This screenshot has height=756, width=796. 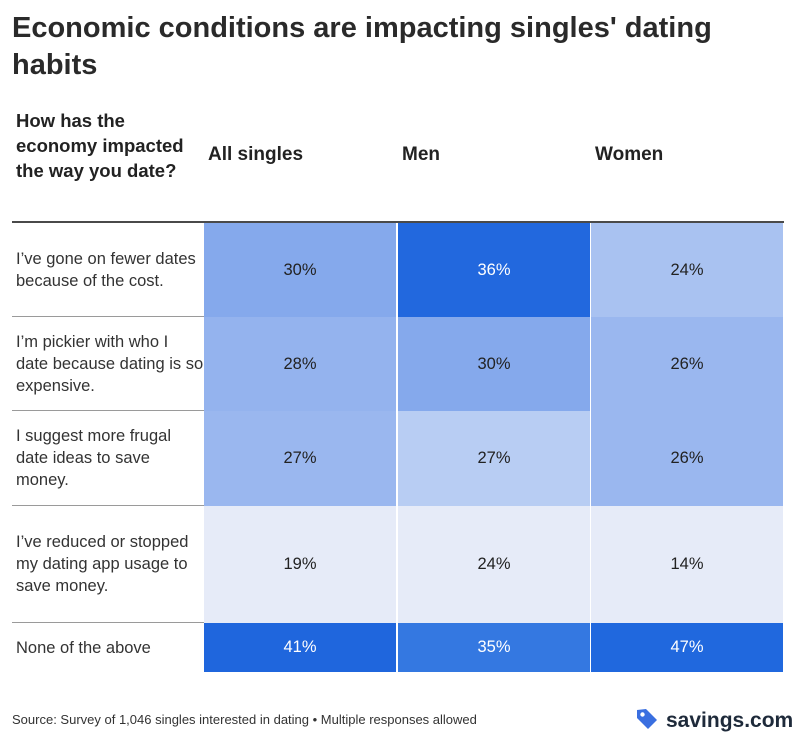 What do you see at coordinates (300, 364) in the screenshot?
I see `data-cell: 28%` at bounding box center [300, 364].